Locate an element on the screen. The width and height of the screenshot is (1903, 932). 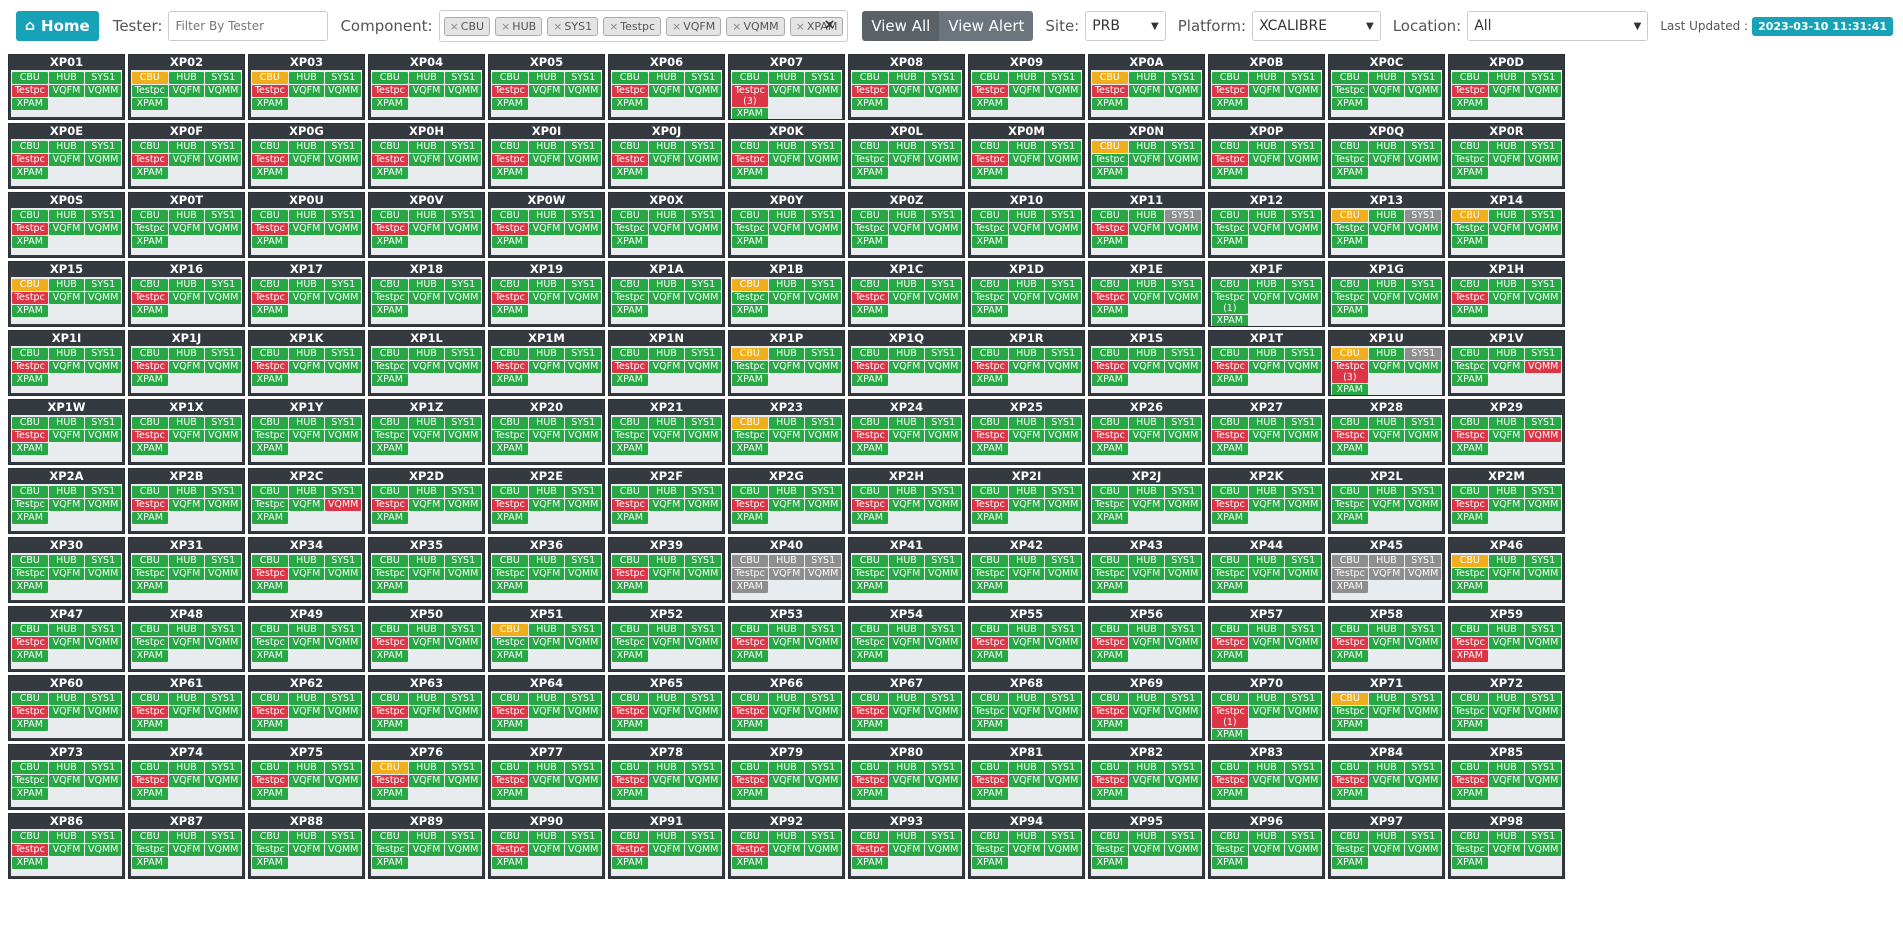
tester-card: XP28 CBU HUB SYS1 Testpc VQFM VQMM XPAM is located at coordinates (1386, 432).